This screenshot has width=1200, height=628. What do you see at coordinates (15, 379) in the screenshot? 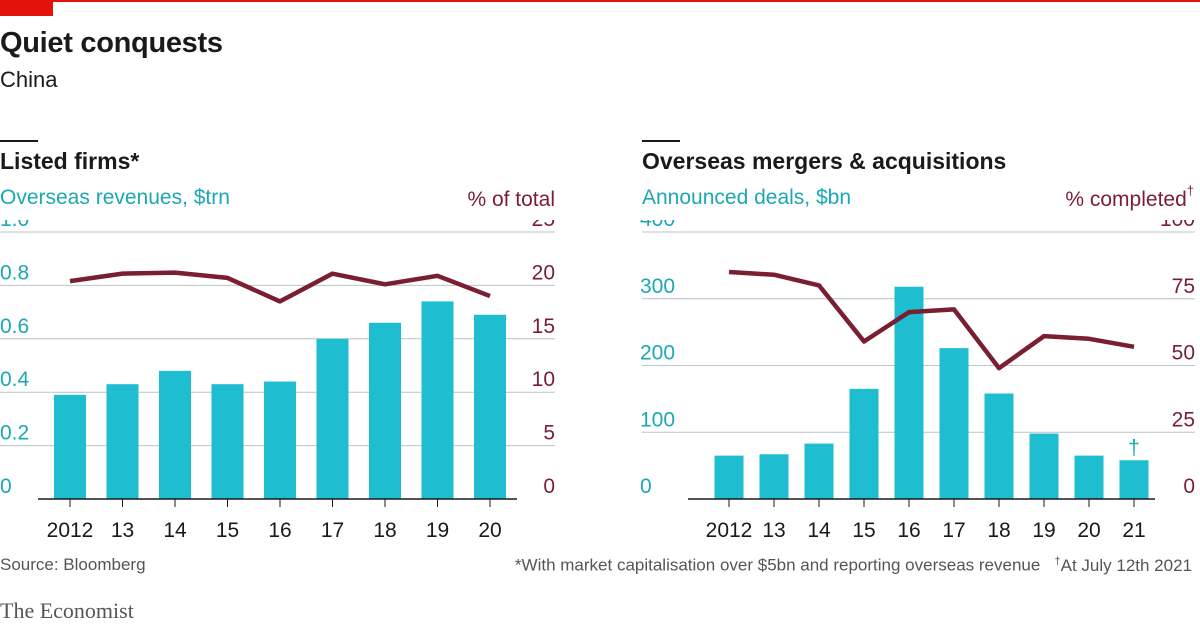
I see `left-left-tick-label: 0.4` at bounding box center [15, 379].